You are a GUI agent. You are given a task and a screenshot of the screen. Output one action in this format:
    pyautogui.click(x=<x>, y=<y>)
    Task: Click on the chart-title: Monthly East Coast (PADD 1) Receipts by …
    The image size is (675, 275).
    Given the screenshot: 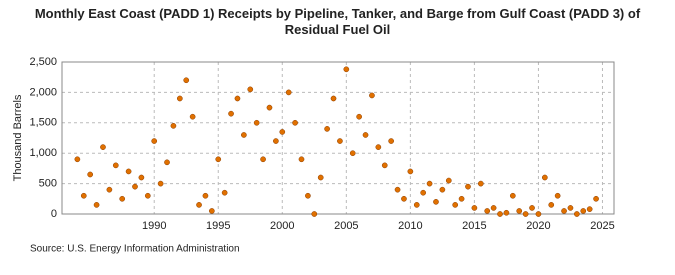 What is the action you would take?
    pyautogui.click(x=337, y=21)
    